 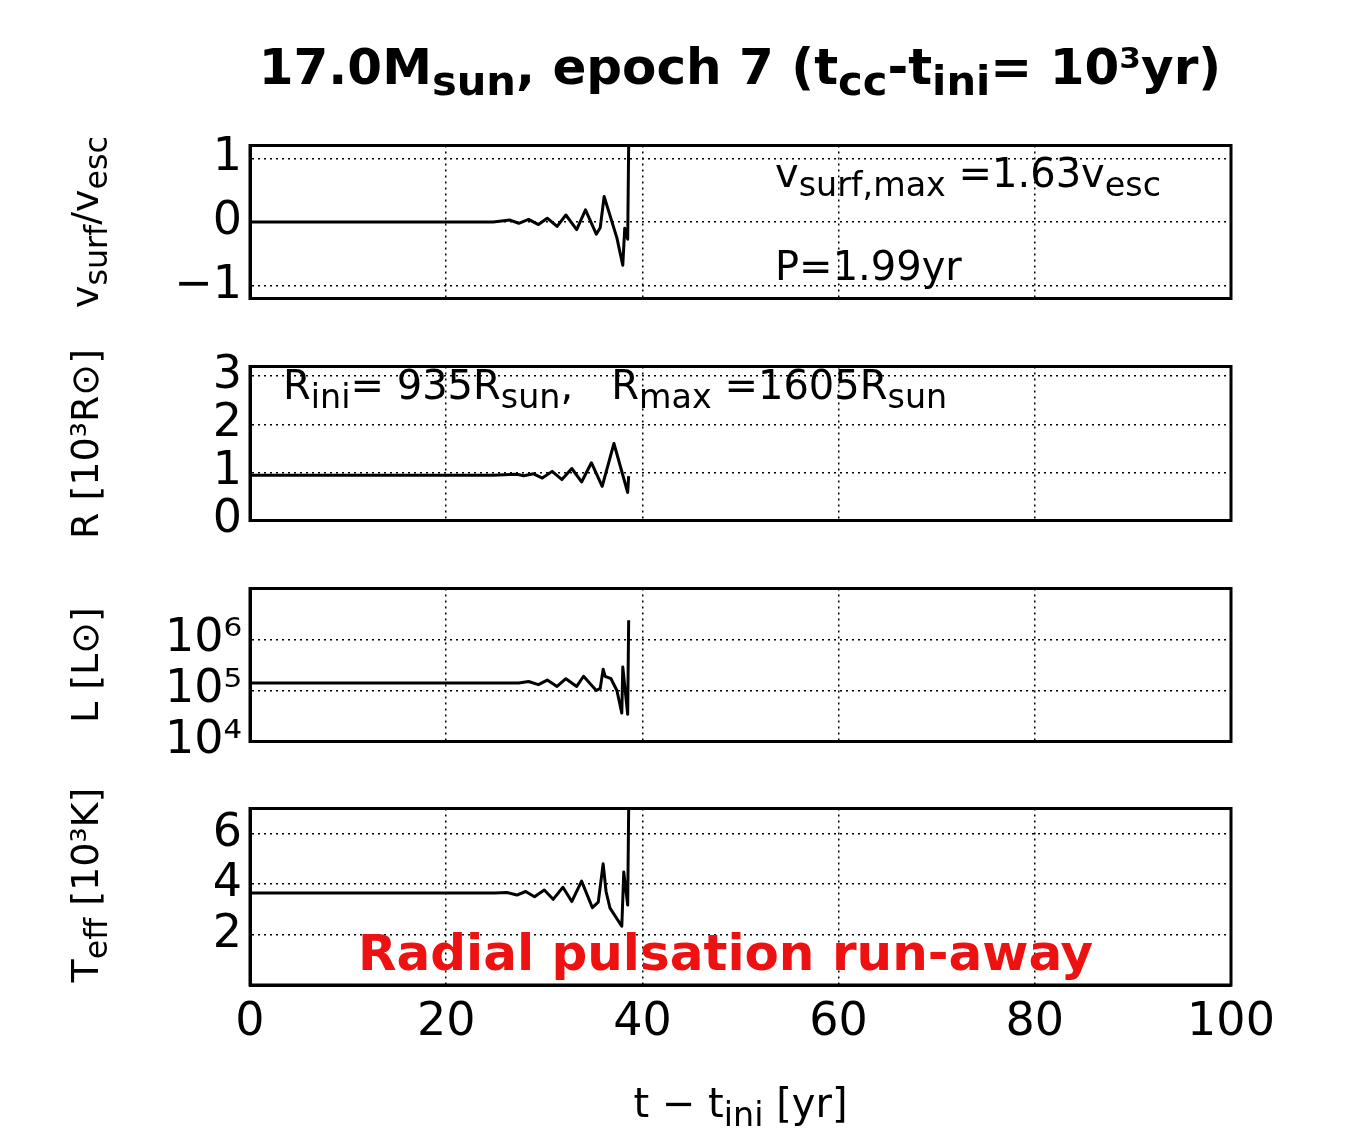 What do you see at coordinates (838, 1018) in the screenshot?
I see `x-tick-label: 60` at bounding box center [838, 1018].